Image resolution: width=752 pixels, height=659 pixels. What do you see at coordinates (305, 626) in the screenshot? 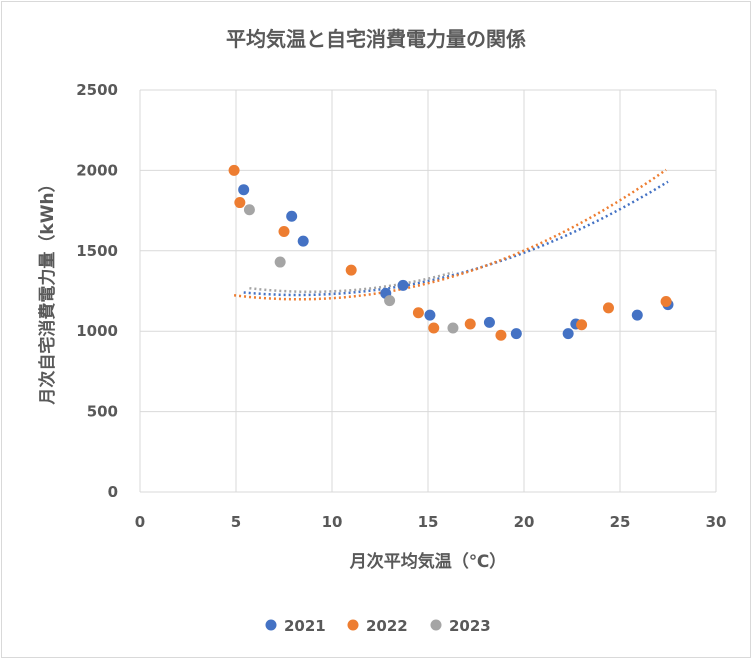
I see `legend-label: 2021` at bounding box center [305, 626].